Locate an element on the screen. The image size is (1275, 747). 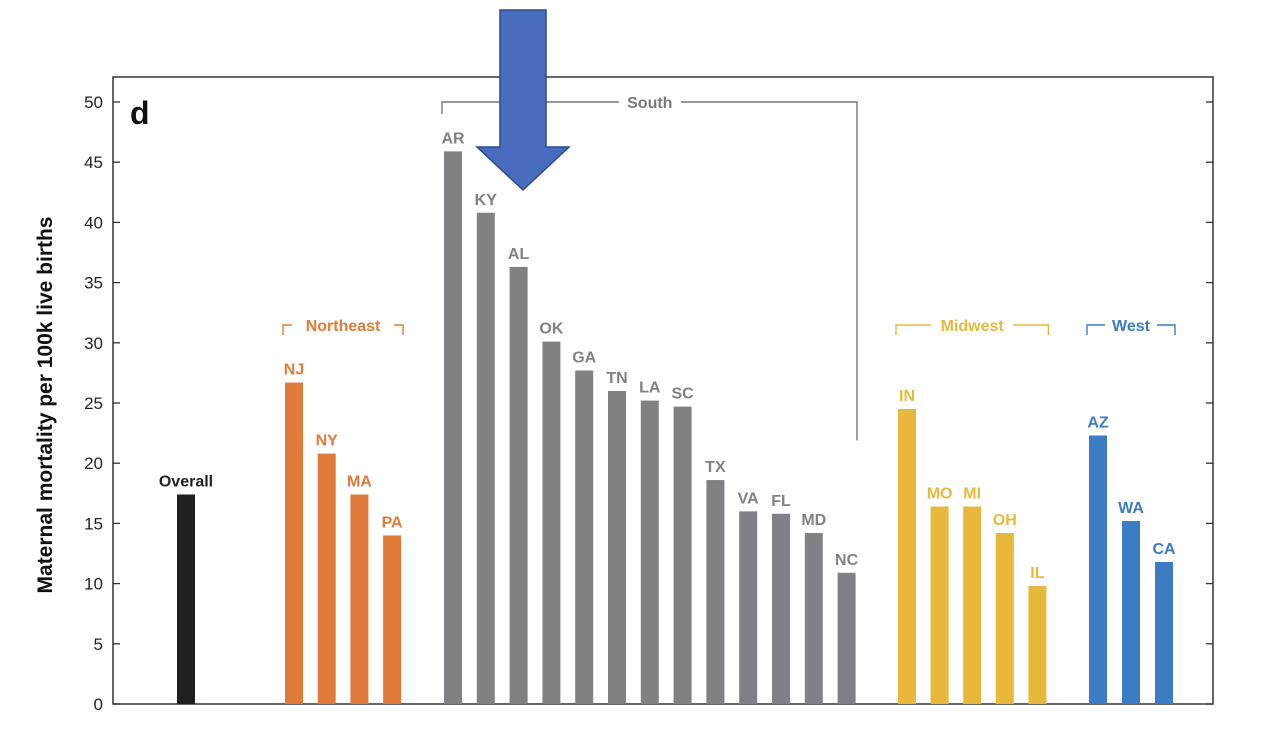
bar-label-fl: FL is located at coordinates (781, 501).